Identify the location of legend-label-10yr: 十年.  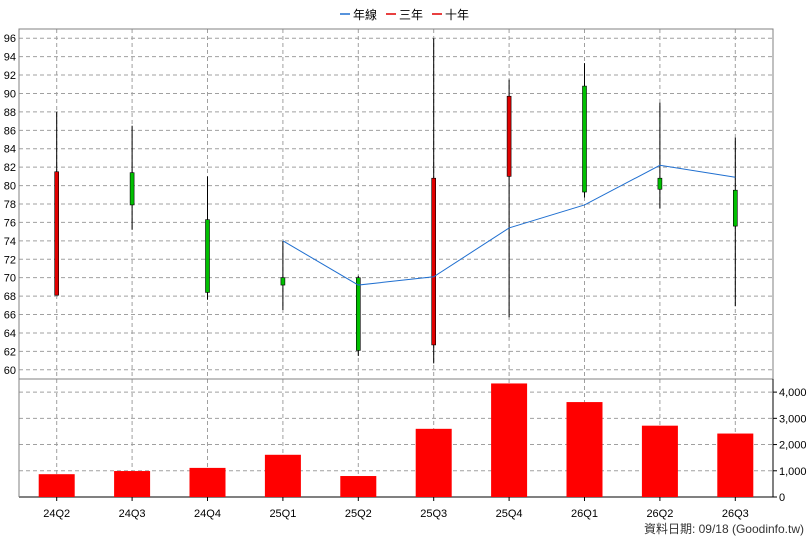
(457, 15).